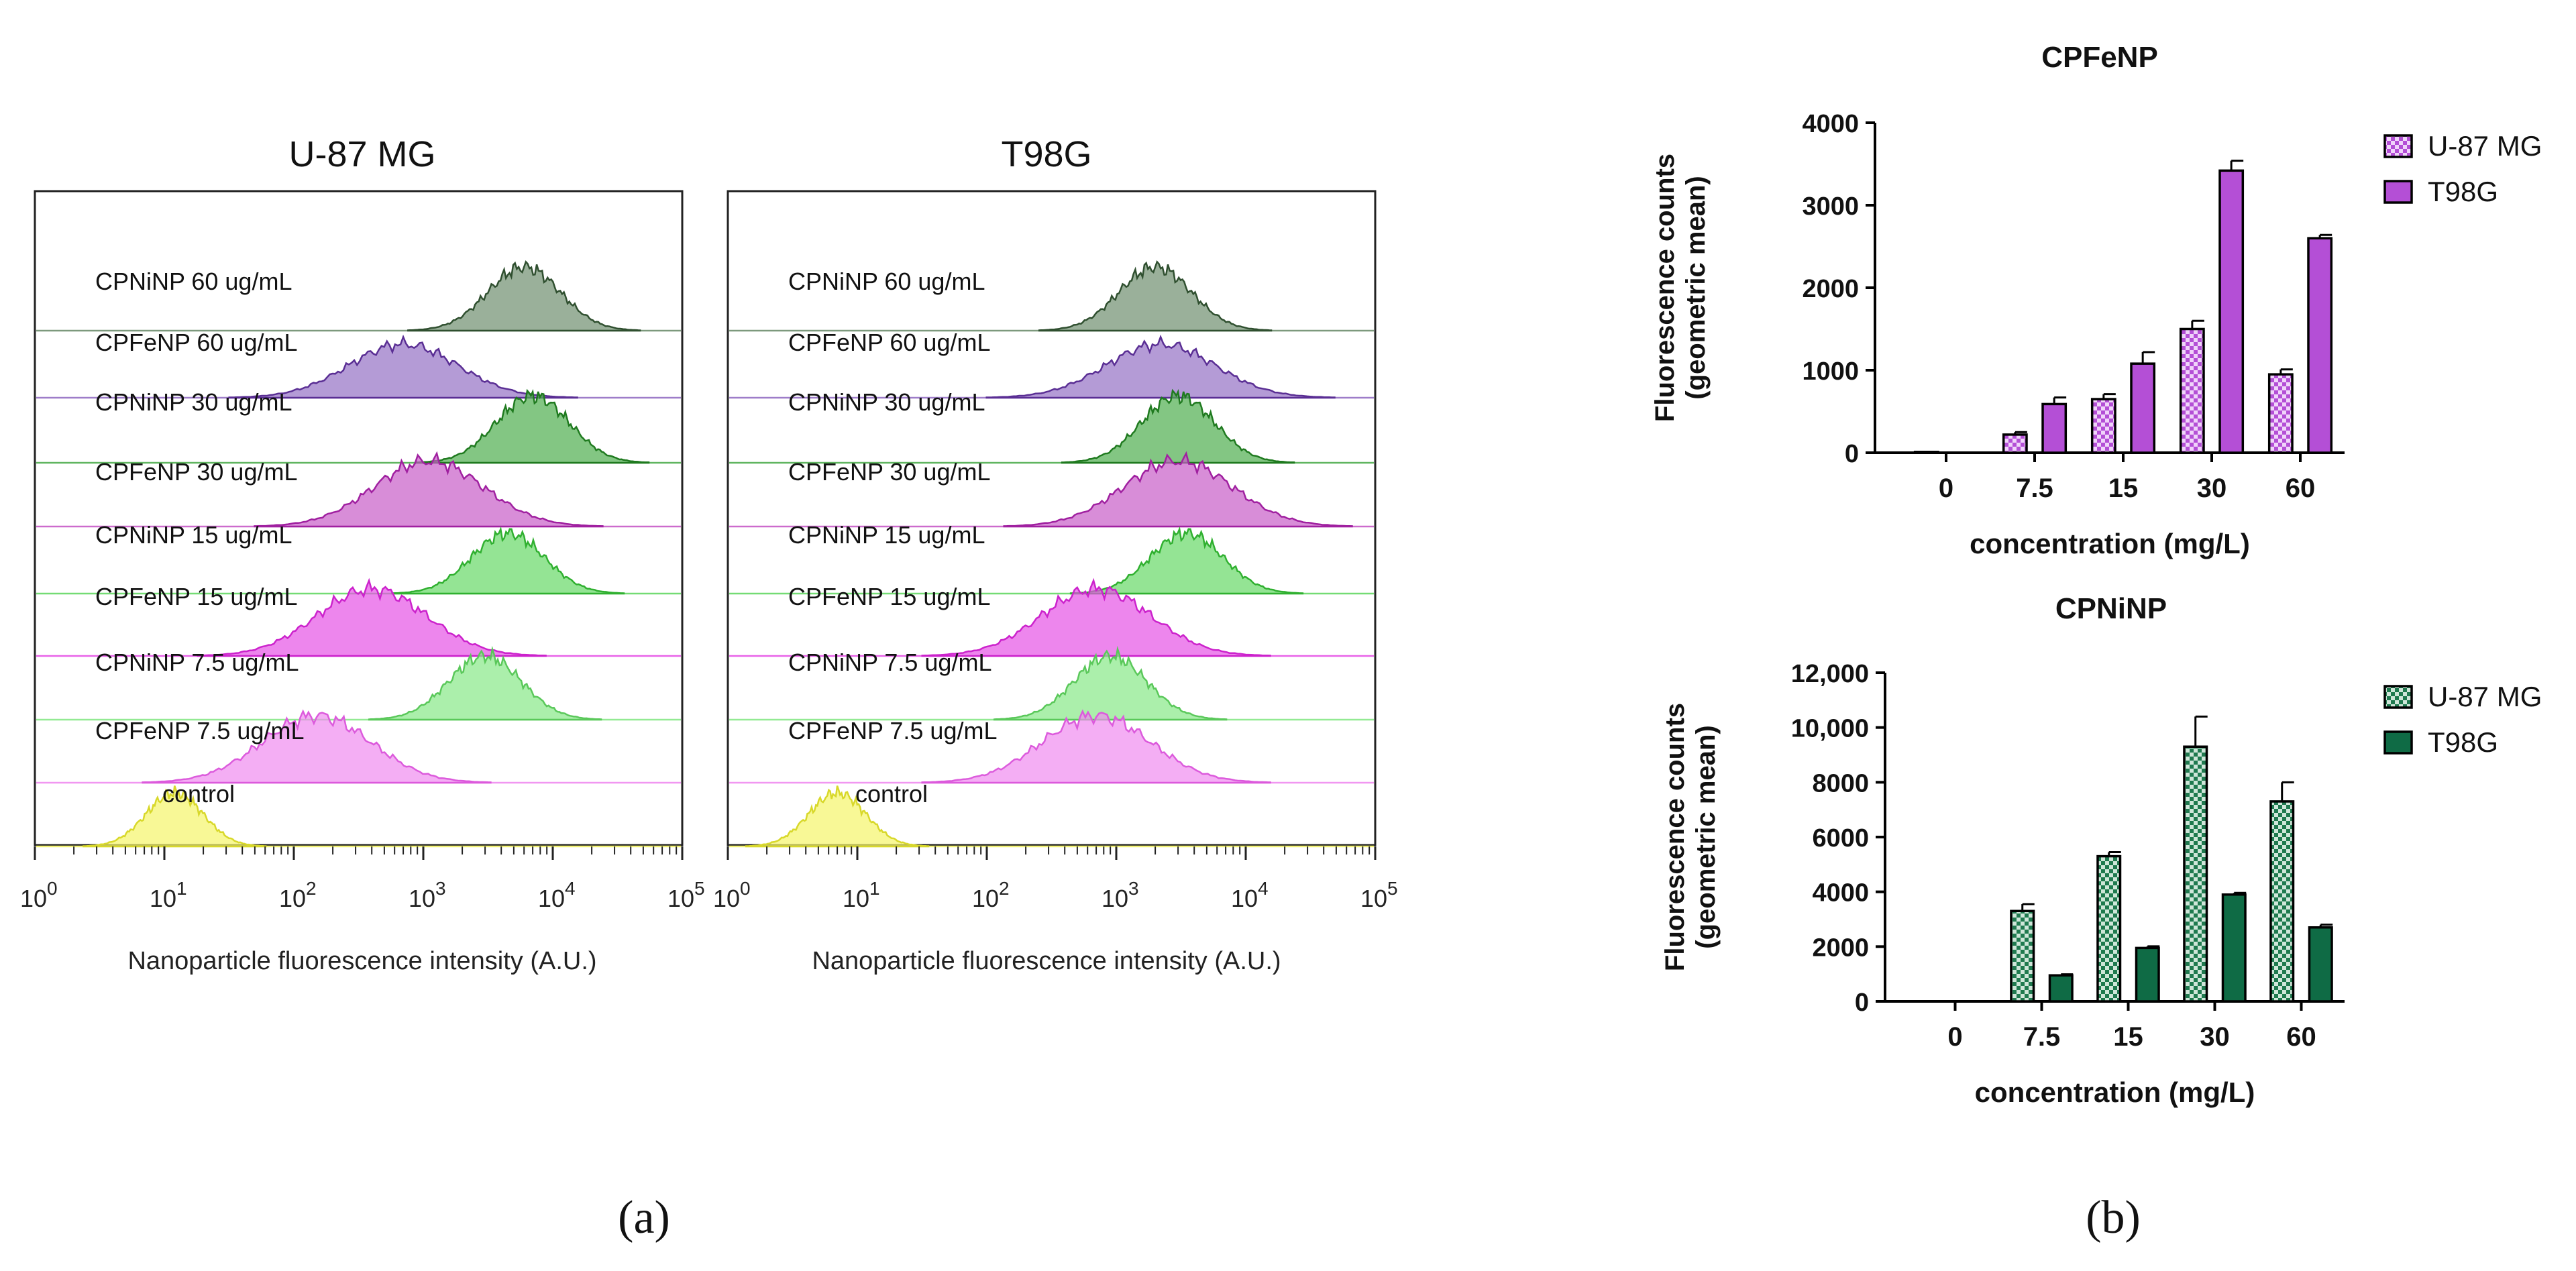  What do you see at coordinates (2215, 1037) in the screenshot?
I see `cpninp-x-tick-label: 30` at bounding box center [2215, 1037].